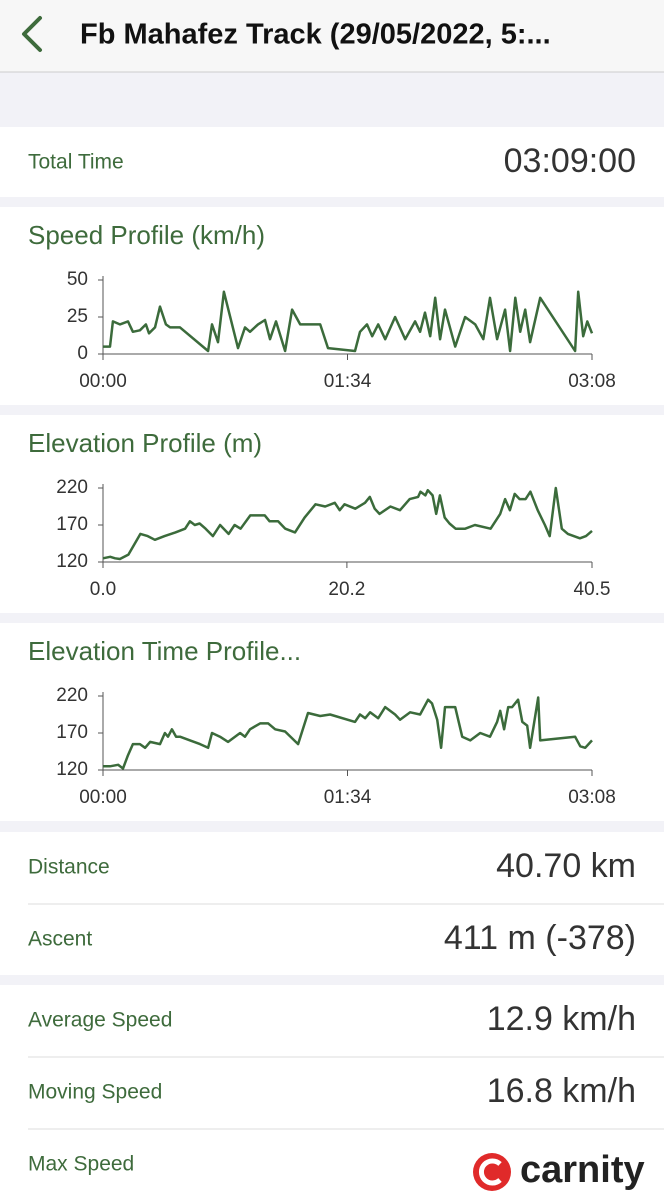 The image size is (664, 1200). Describe the element at coordinates (145, 443) in the screenshot. I see `chart-title: Elevation Profile (m)` at that location.